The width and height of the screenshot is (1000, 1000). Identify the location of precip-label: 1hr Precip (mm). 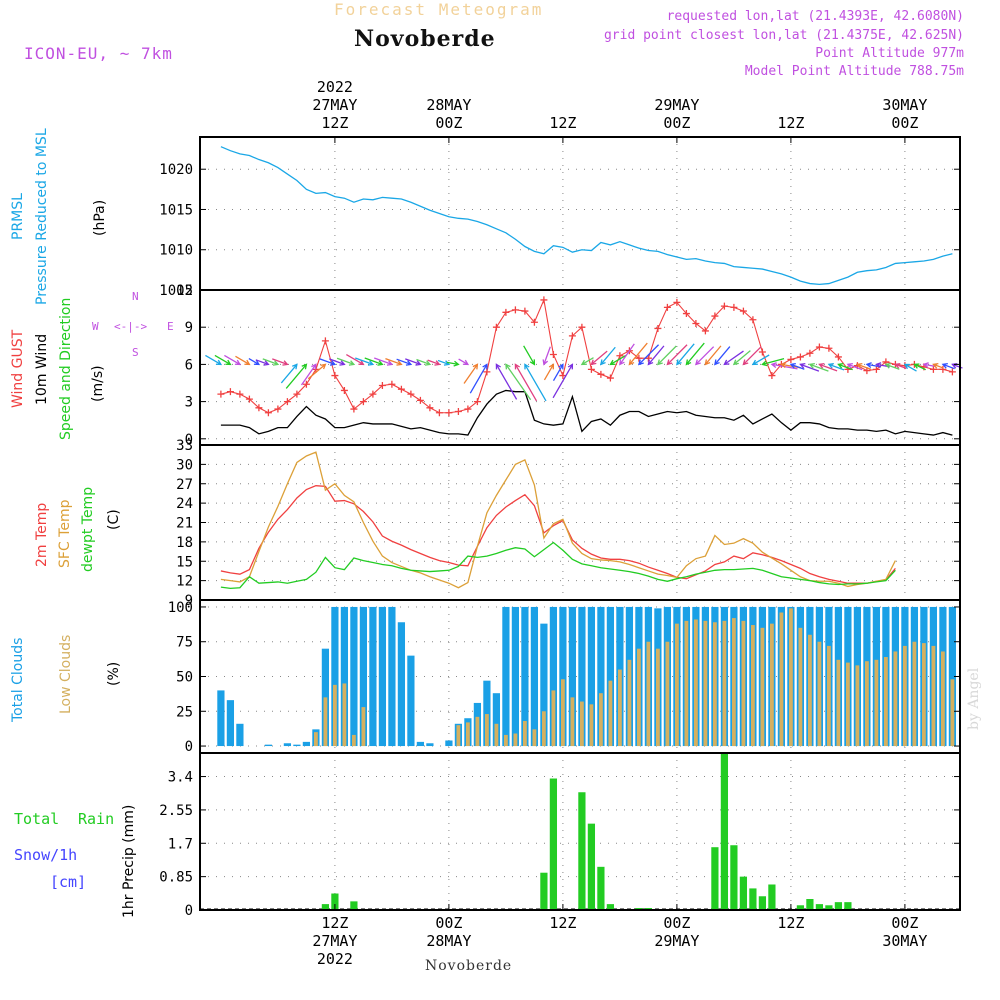
(129, 861).